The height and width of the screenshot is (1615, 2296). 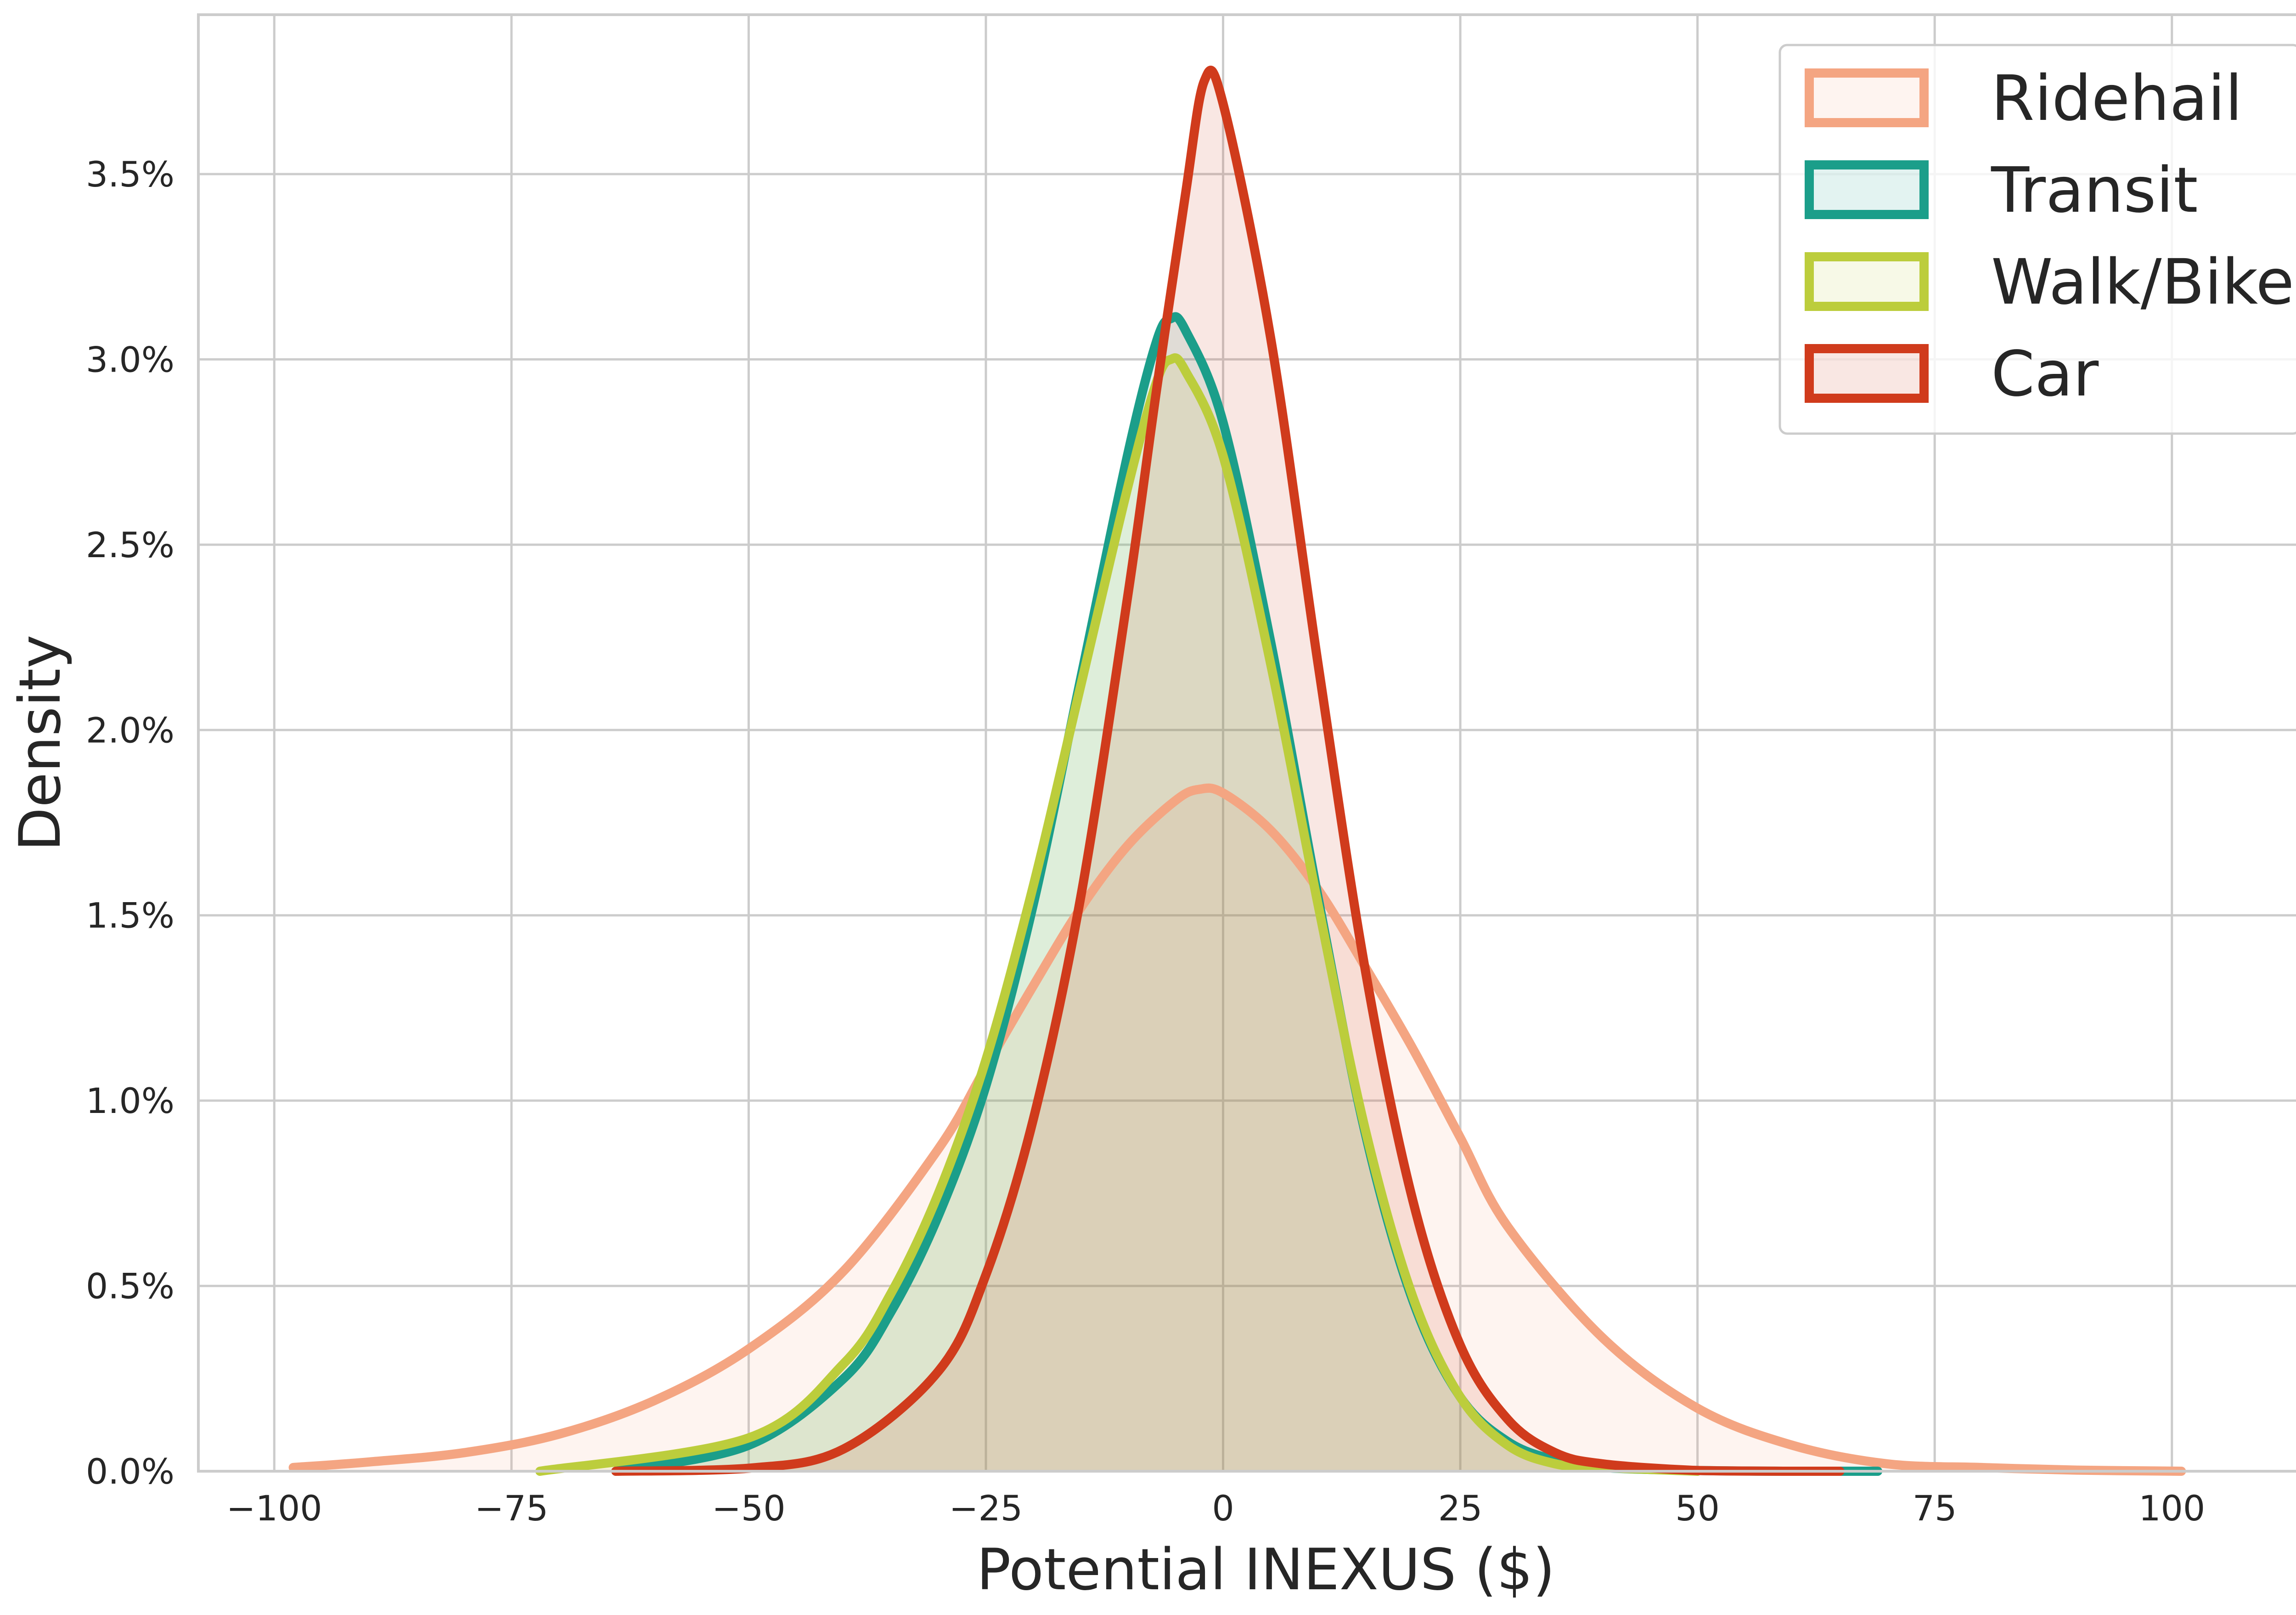 What do you see at coordinates (274, 1508) in the screenshot?
I see `x-tick-label: −100` at bounding box center [274, 1508].